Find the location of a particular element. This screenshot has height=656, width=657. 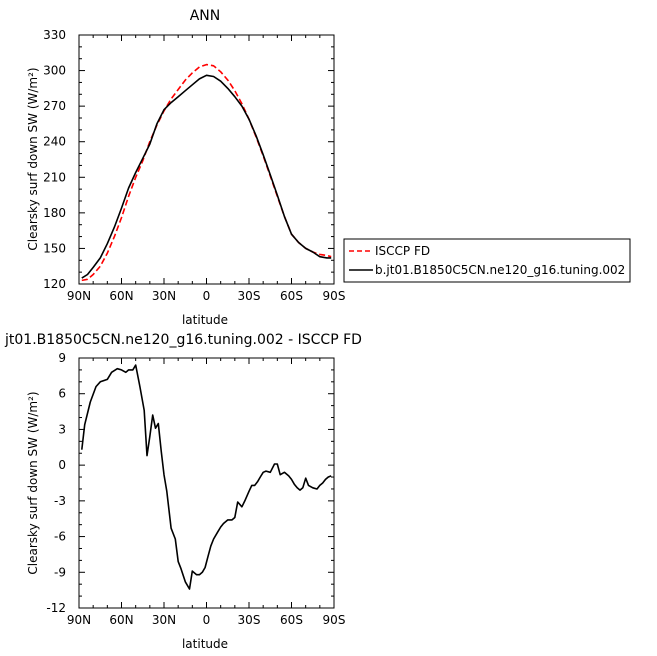

bottom-y-tick-label: -6 is located at coordinates (60, 537).